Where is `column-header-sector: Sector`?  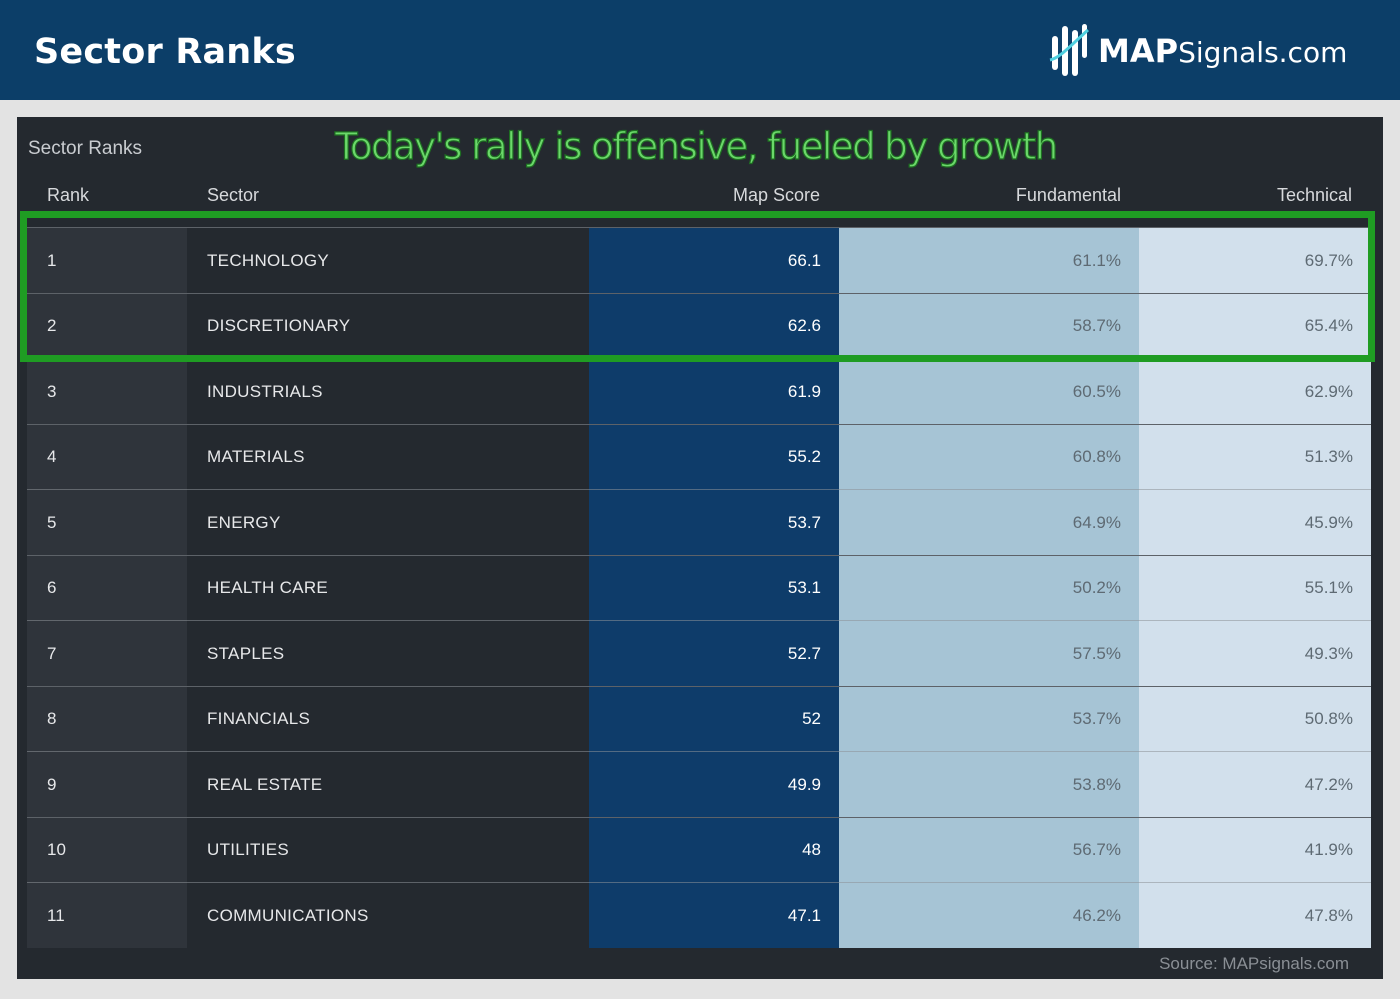 column-header-sector: Sector is located at coordinates (233, 195).